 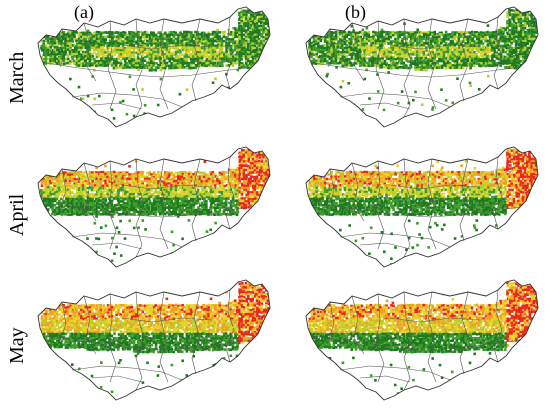 What do you see at coordinates (17, 345) in the screenshot?
I see `row-label-may: May` at bounding box center [17, 345].